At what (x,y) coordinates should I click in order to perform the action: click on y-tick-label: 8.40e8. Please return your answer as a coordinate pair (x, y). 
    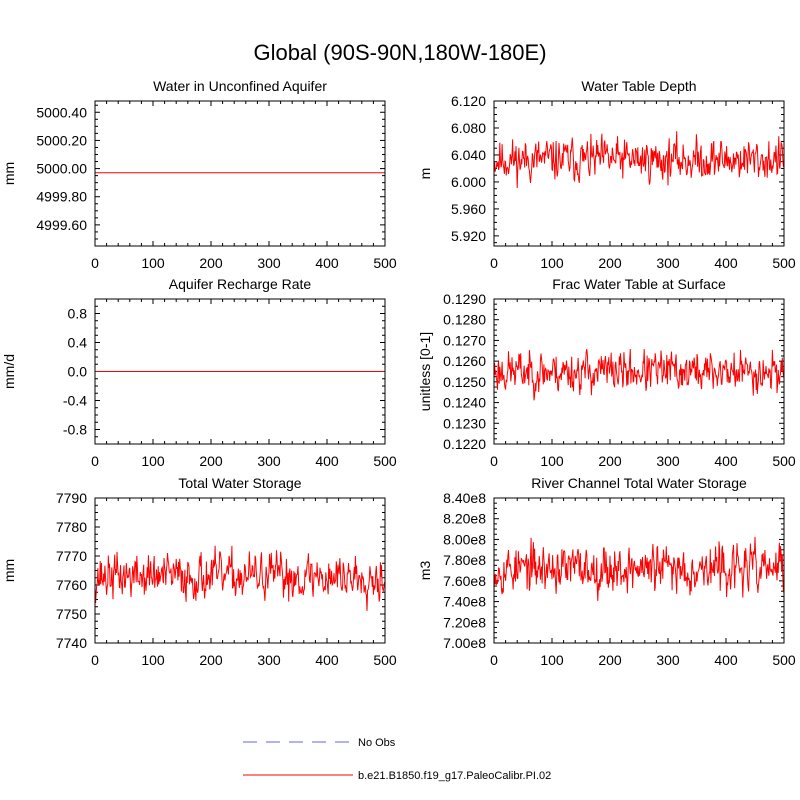
    Looking at the image, I should click on (464, 498).